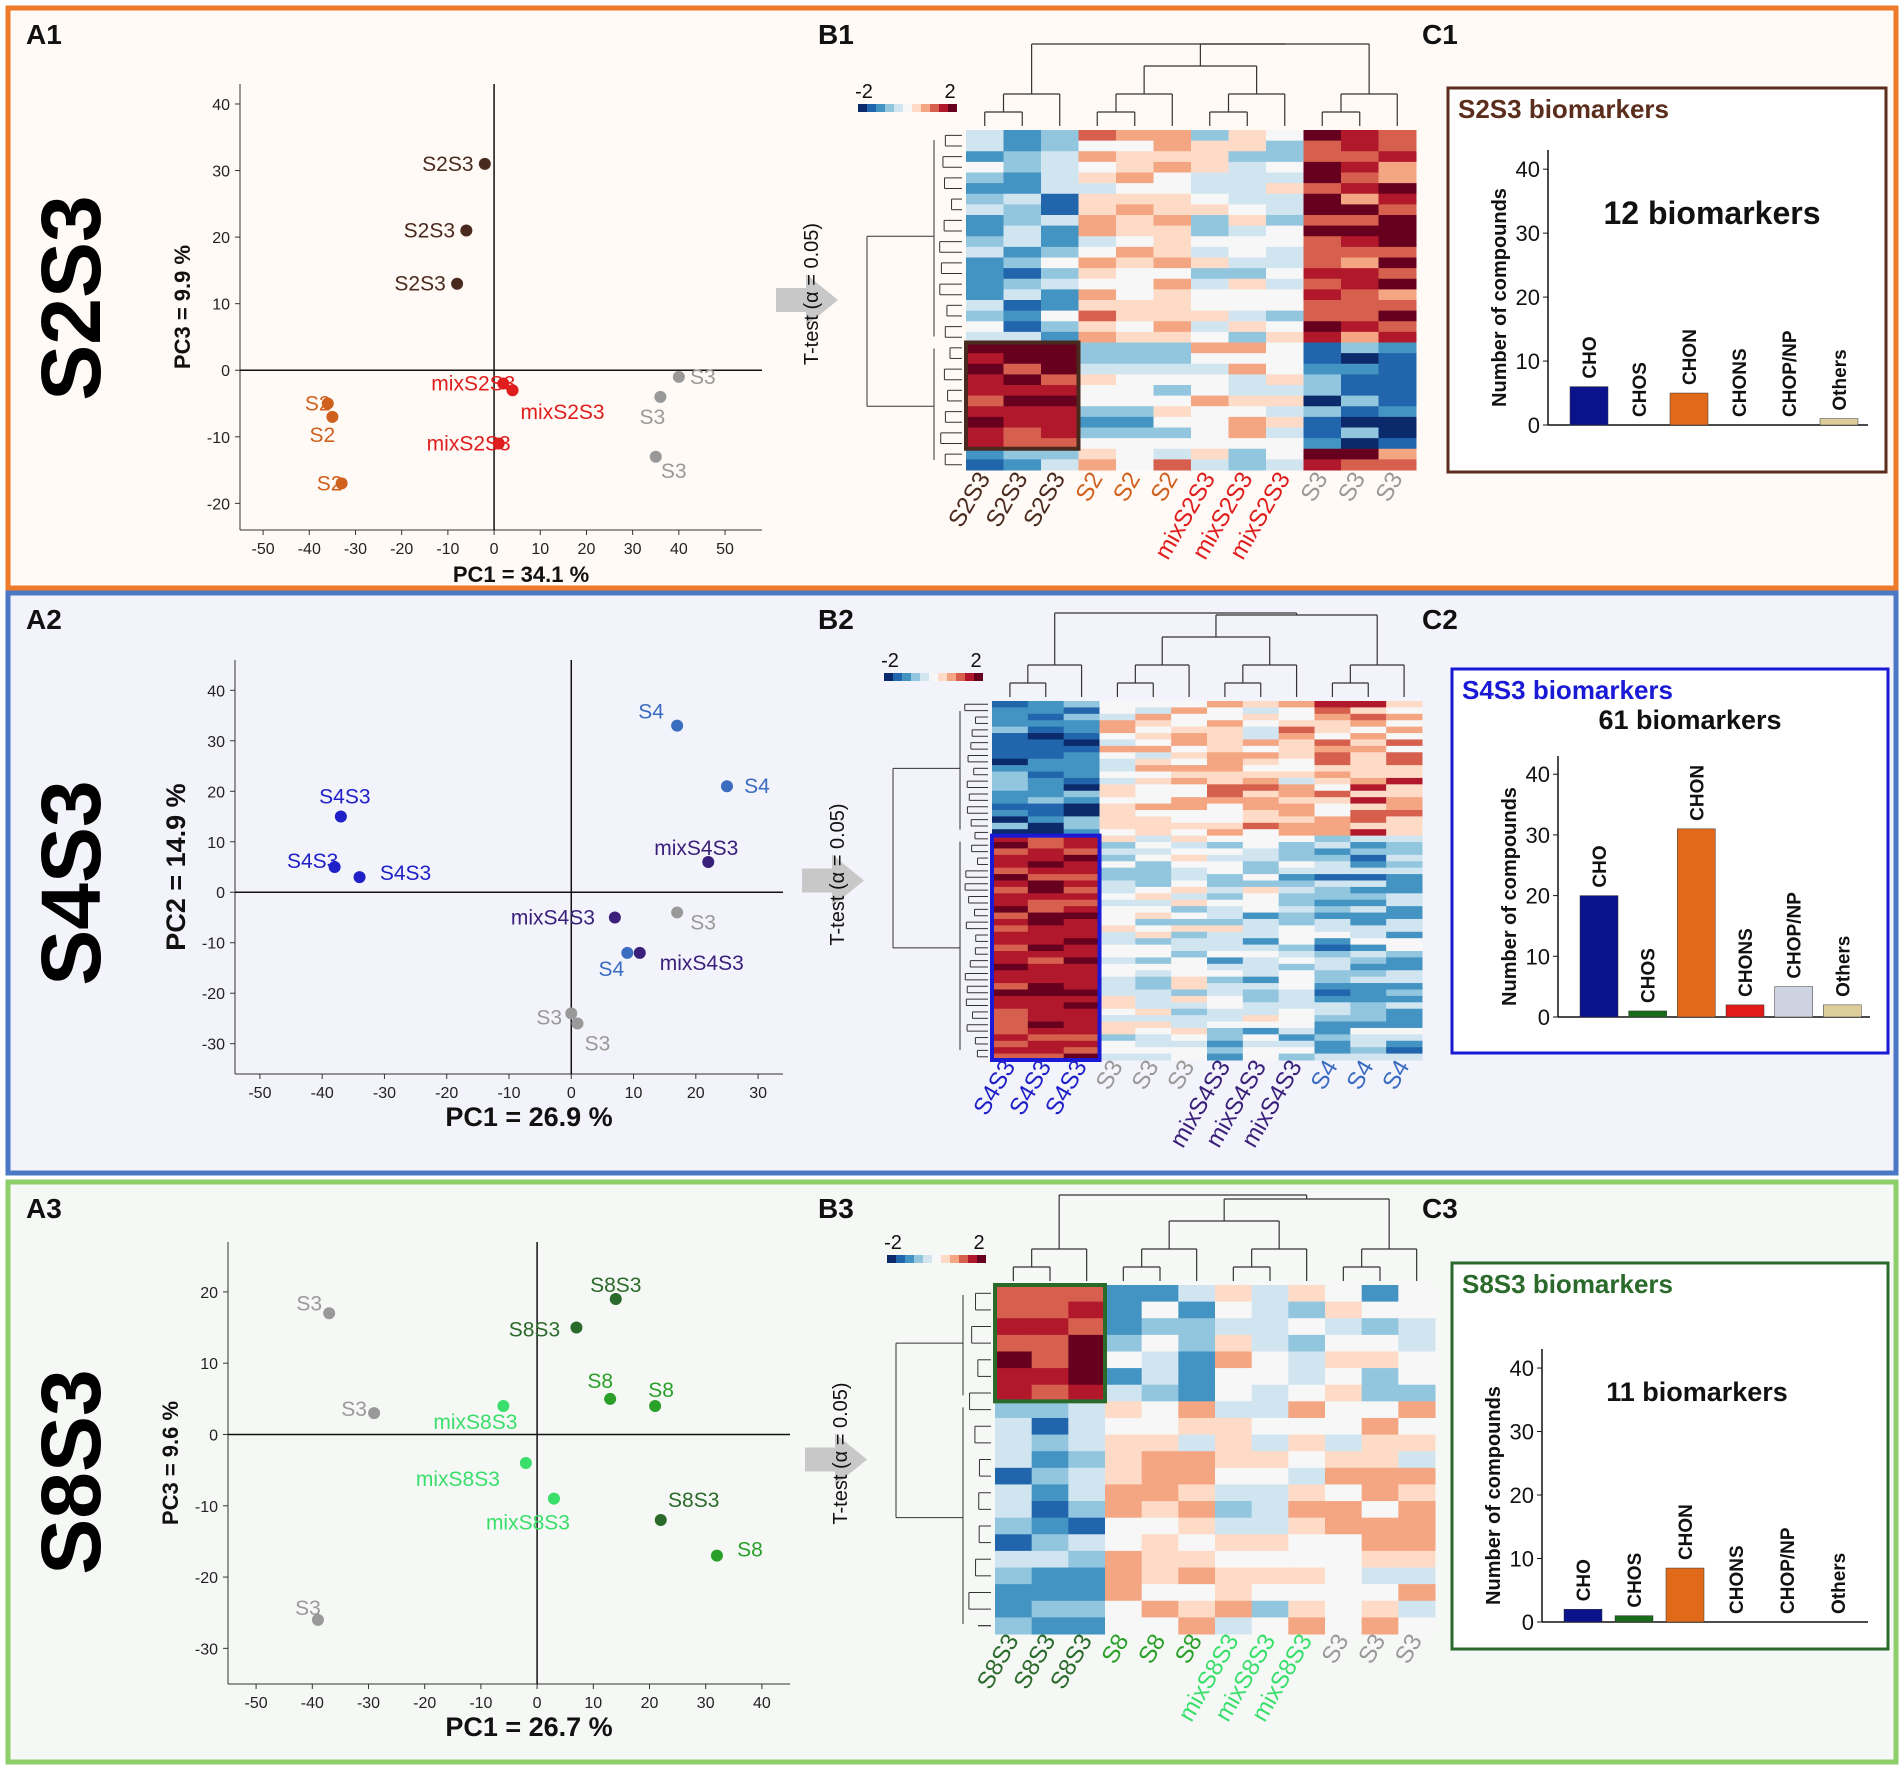  I want to click on scatter-point-label: S3, so click(703, 922).